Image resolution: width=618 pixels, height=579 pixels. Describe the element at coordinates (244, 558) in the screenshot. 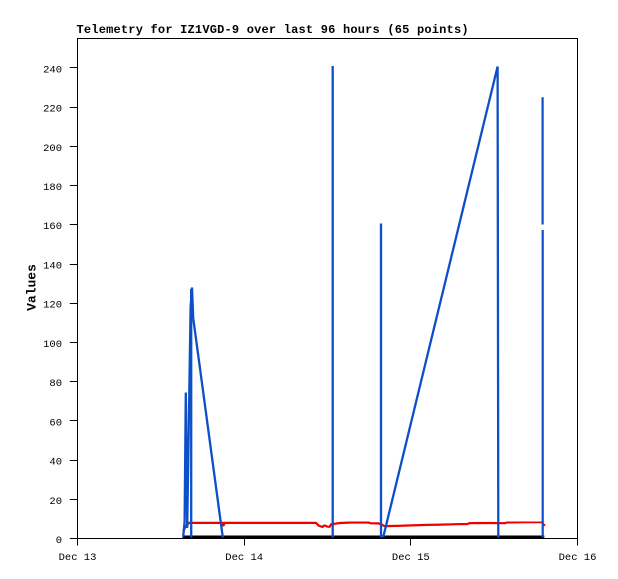

I see `svg-text: Dec 14` at that location.